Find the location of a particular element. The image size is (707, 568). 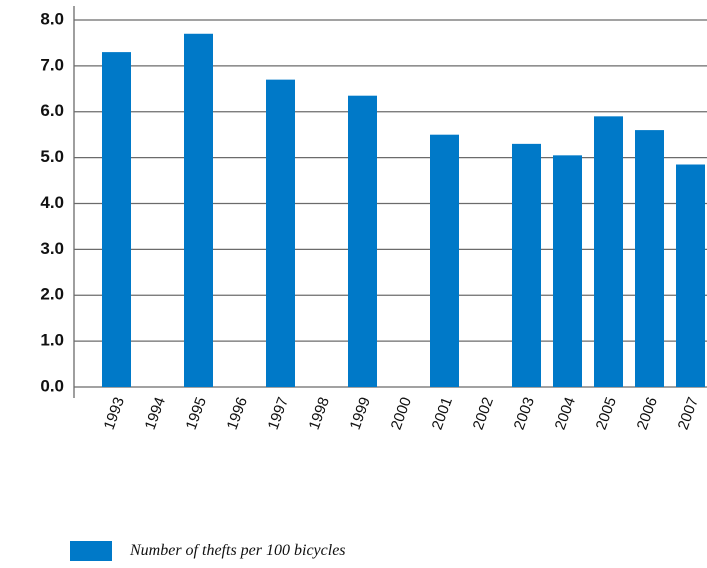

y-tick-label: 8.0 is located at coordinates (52, 18).